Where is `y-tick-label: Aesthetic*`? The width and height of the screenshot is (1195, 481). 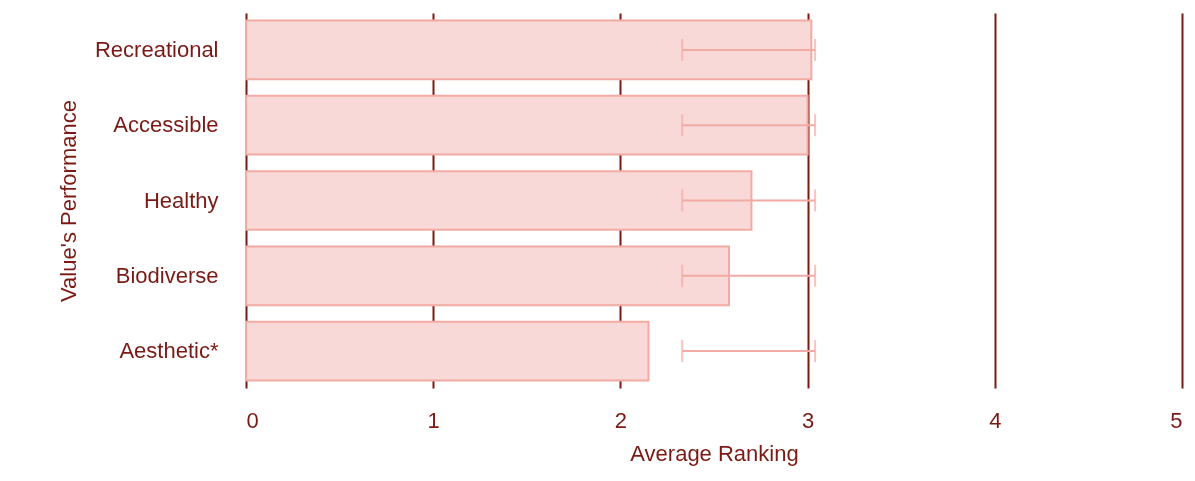
y-tick-label: Aesthetic* is located at coordinates (169, 351).